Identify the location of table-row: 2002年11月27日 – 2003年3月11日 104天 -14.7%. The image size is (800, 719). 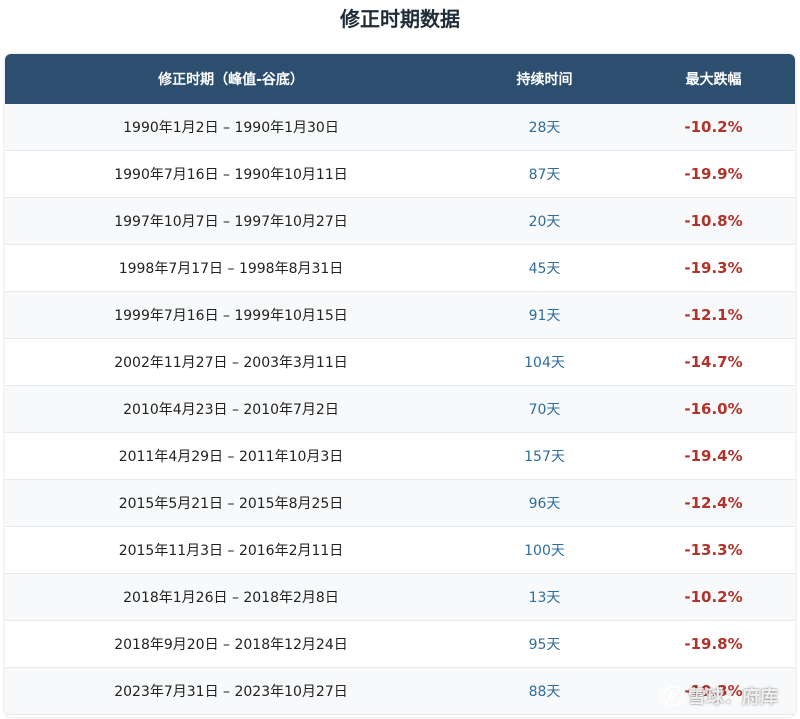
(400, 362).